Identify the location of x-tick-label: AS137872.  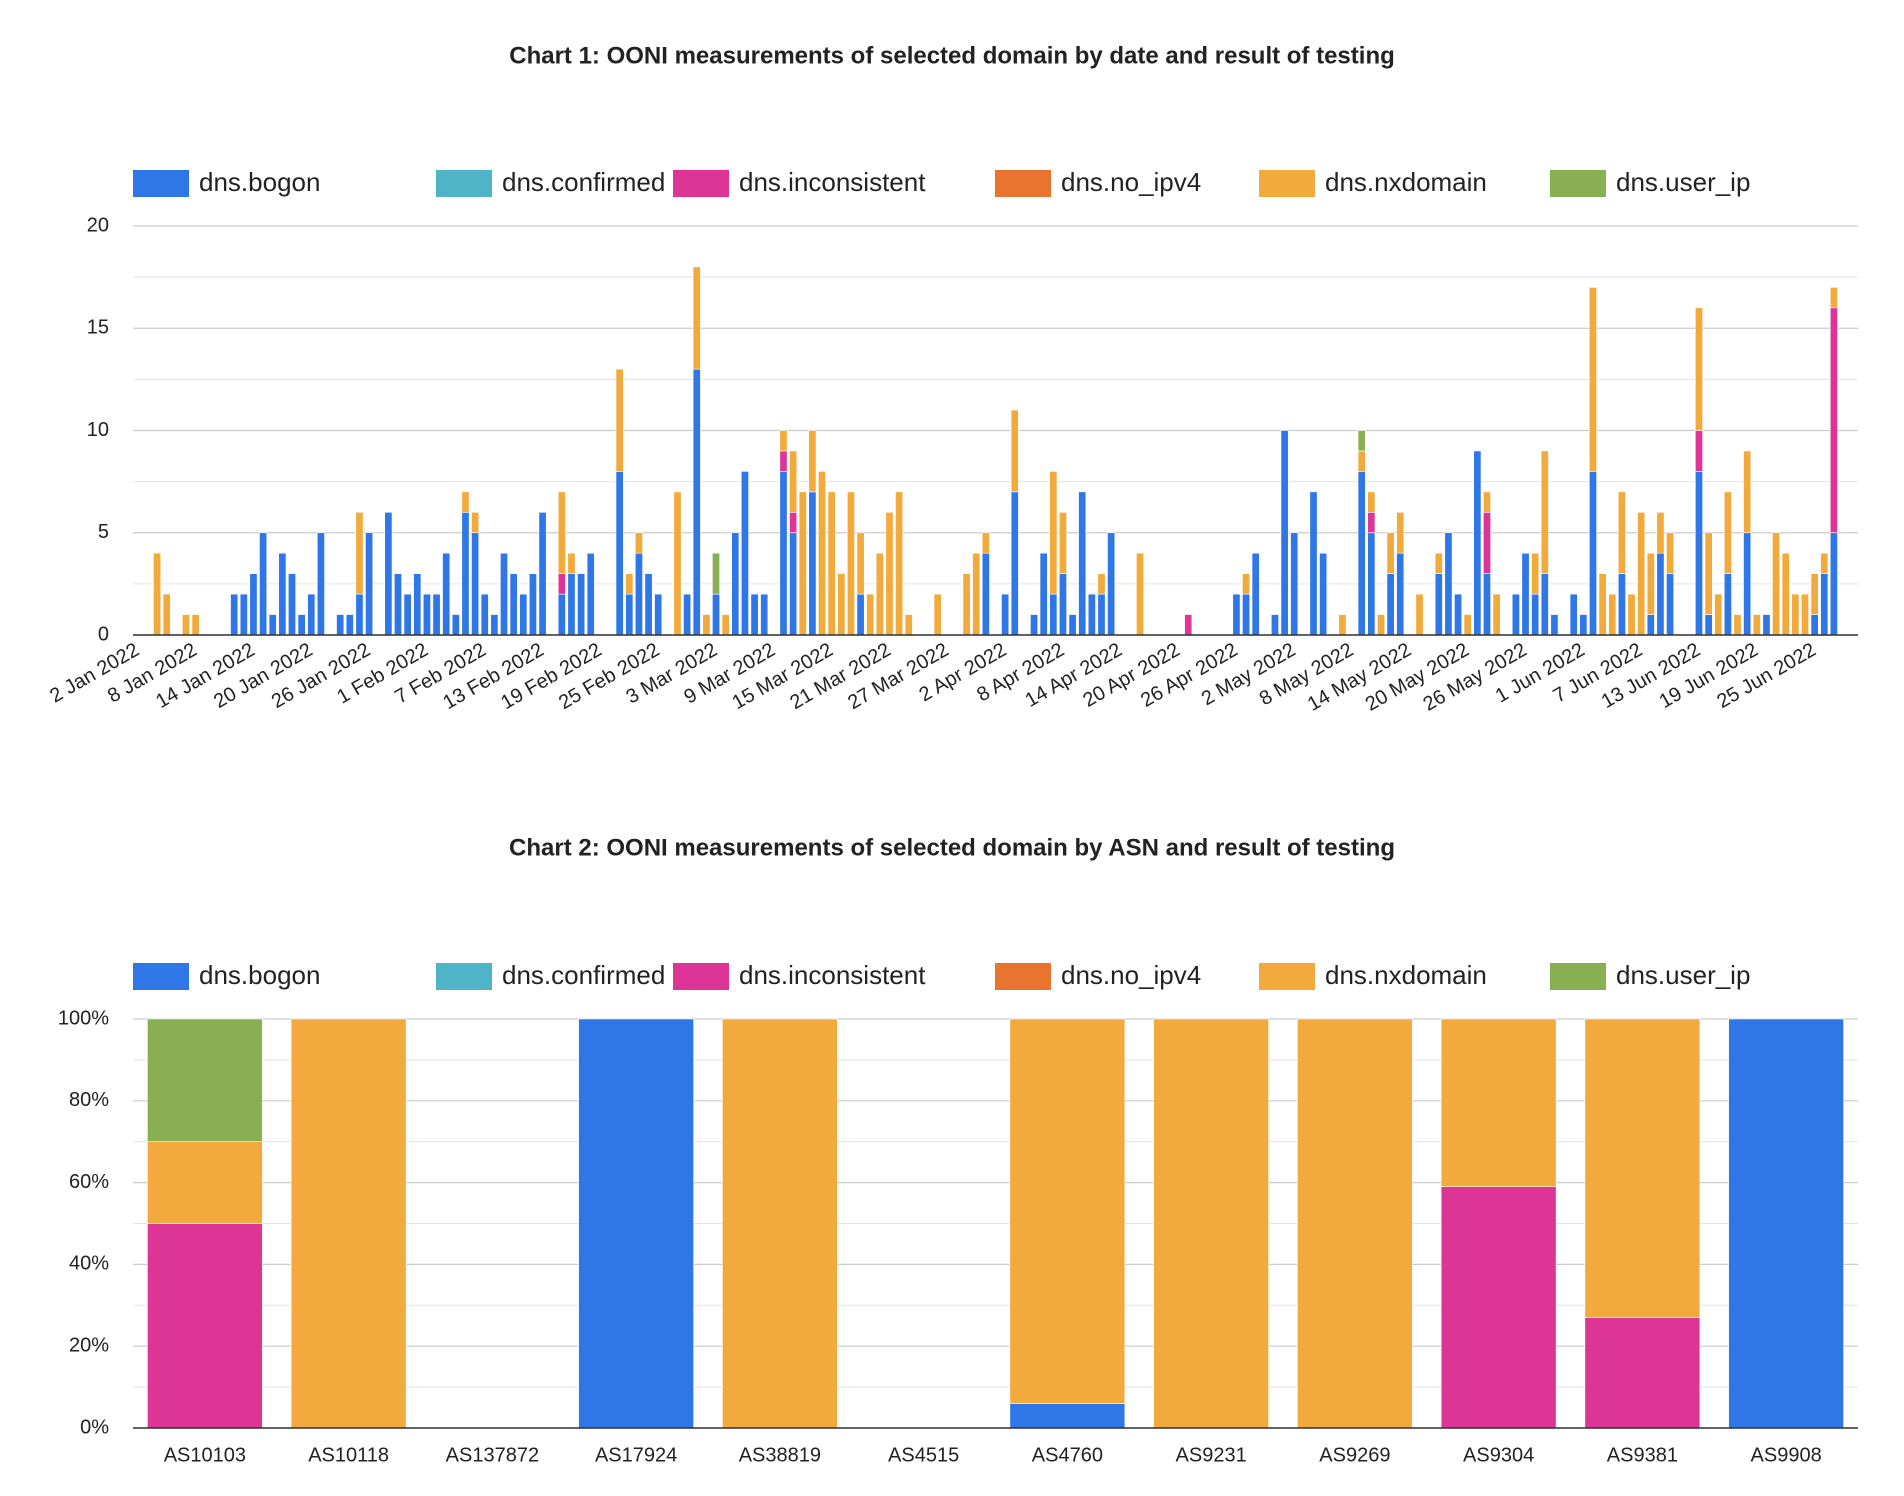
(492, 1455).